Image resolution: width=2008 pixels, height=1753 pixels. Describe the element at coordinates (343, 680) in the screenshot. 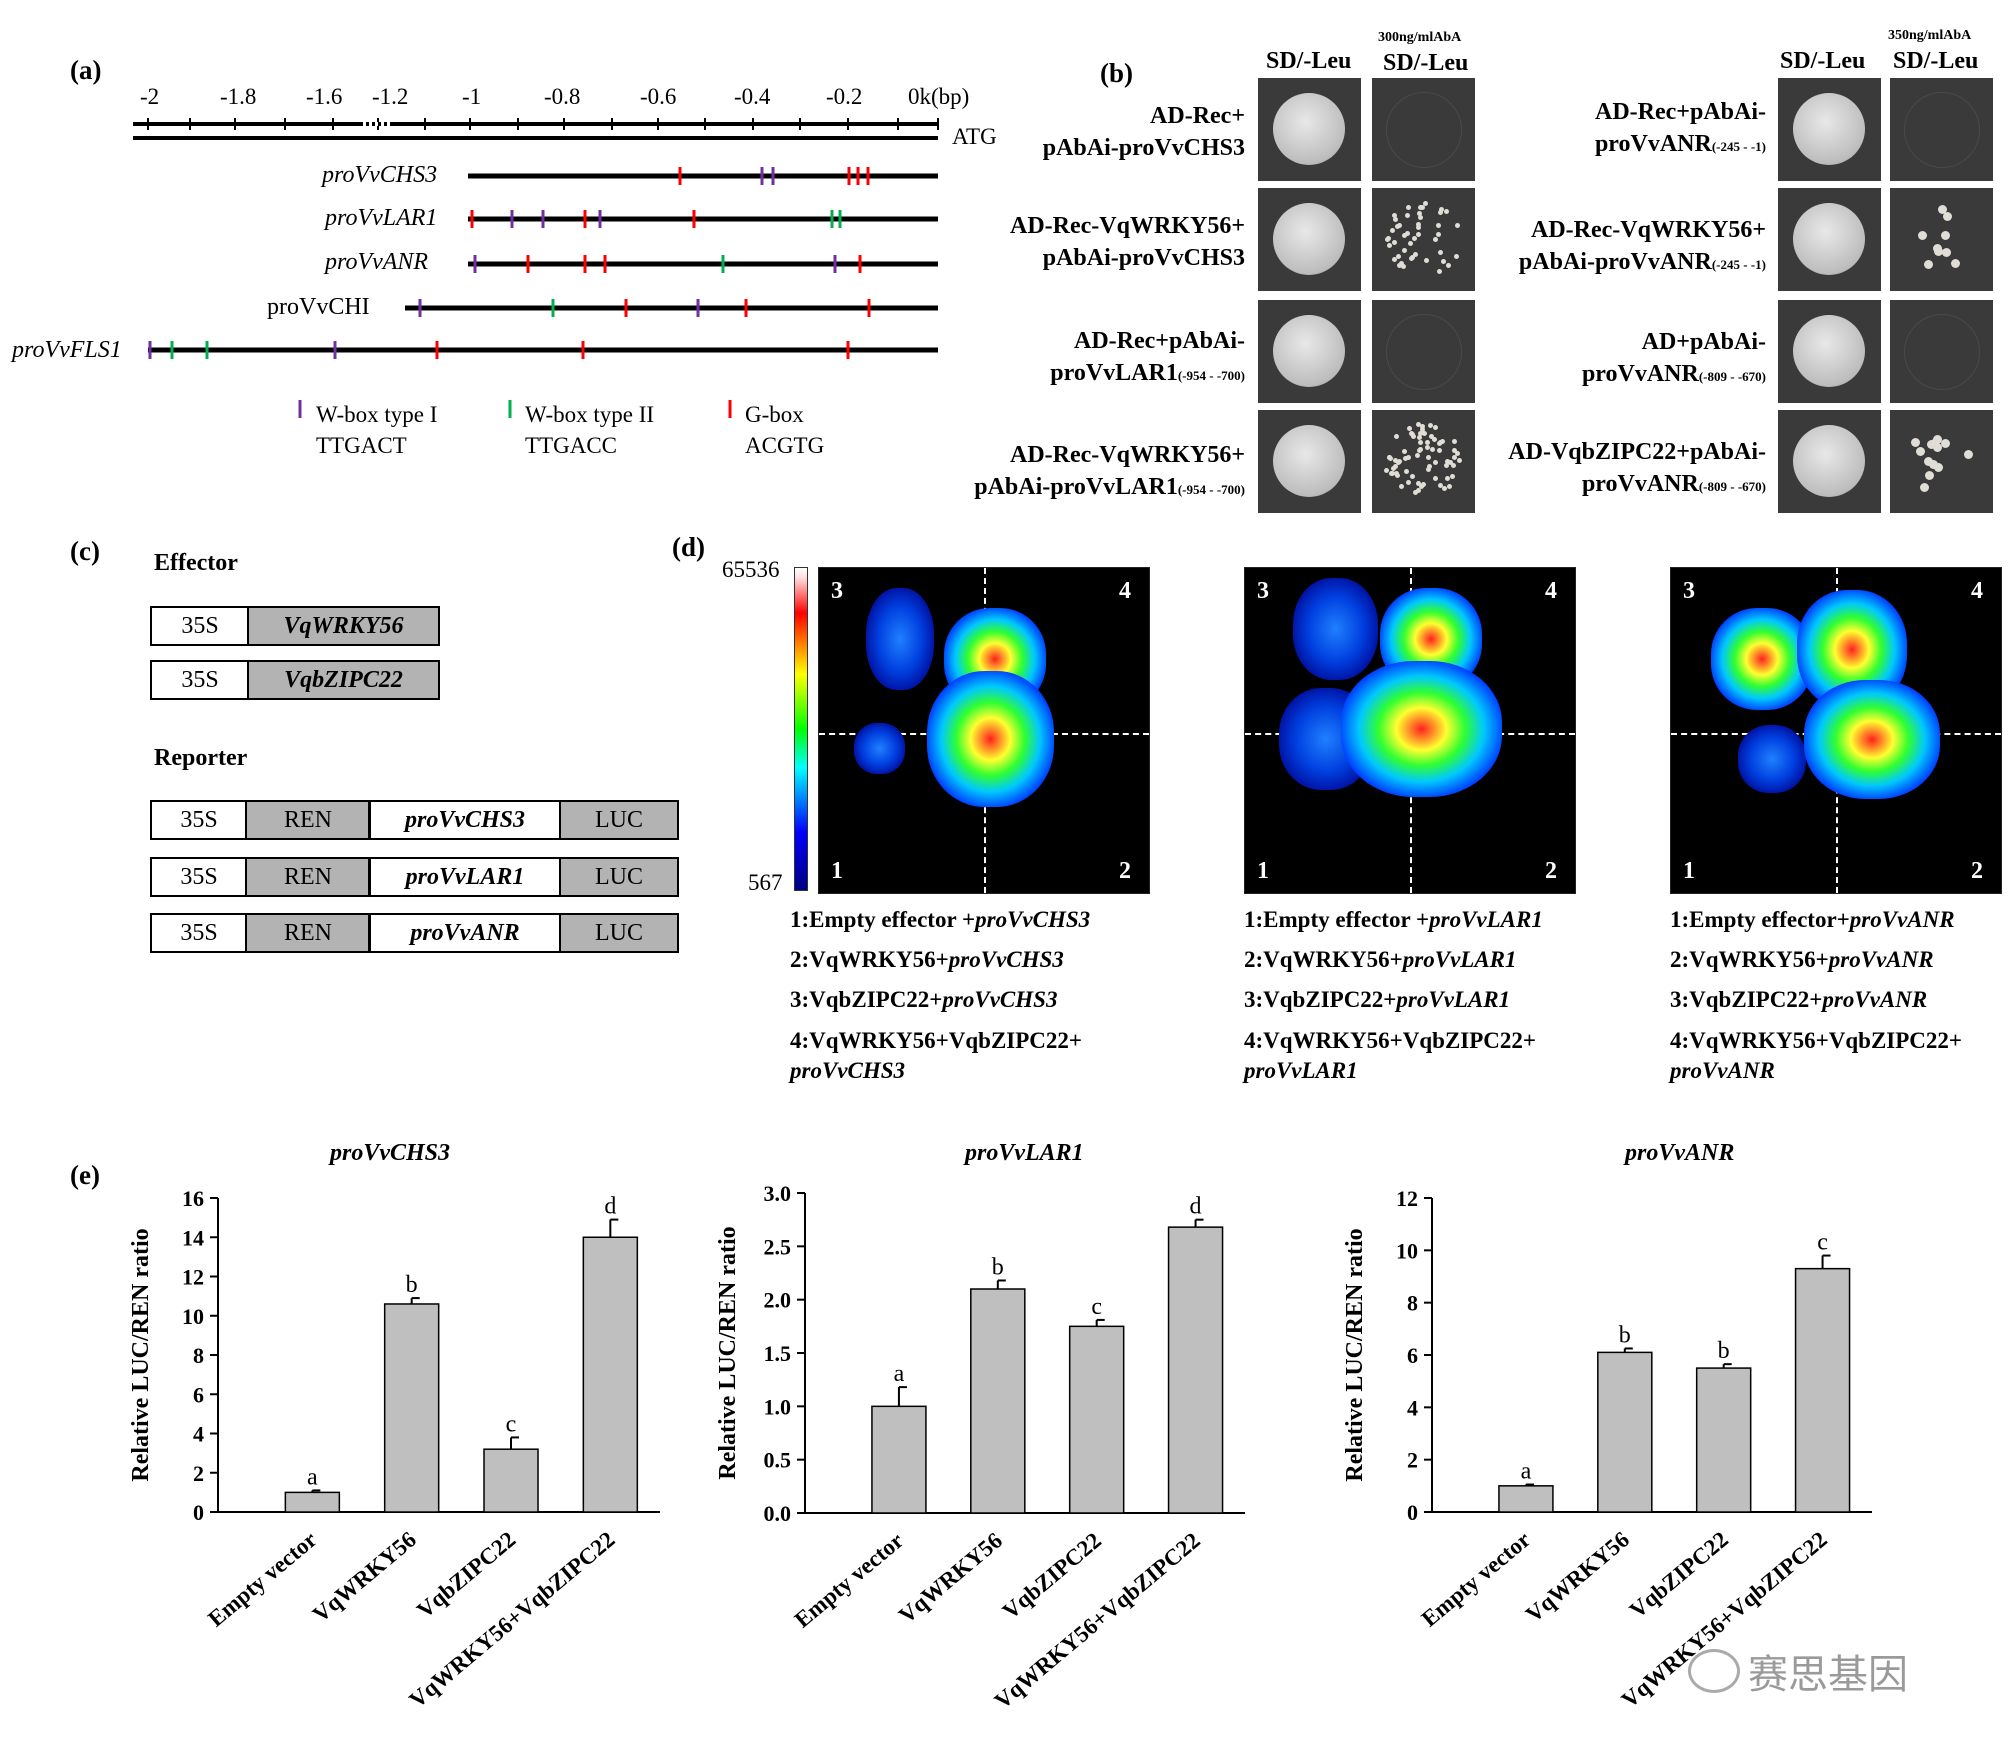

I see `effector-2-gene: VqbZIPC22` at that location.